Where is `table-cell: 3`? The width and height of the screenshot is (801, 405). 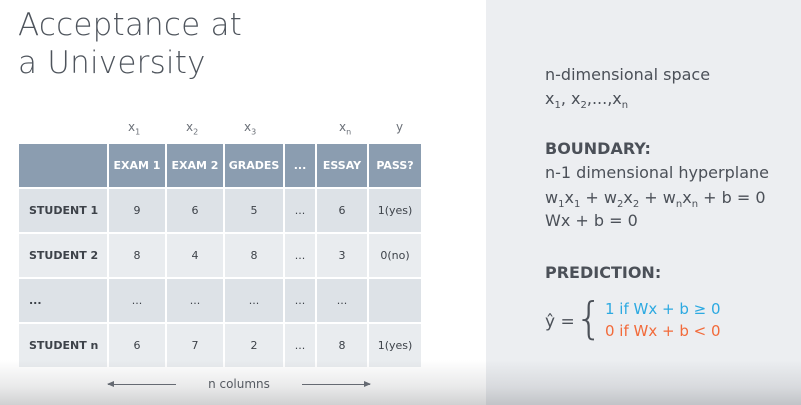
table-cell: 3 is located at coordinates (342, 255).